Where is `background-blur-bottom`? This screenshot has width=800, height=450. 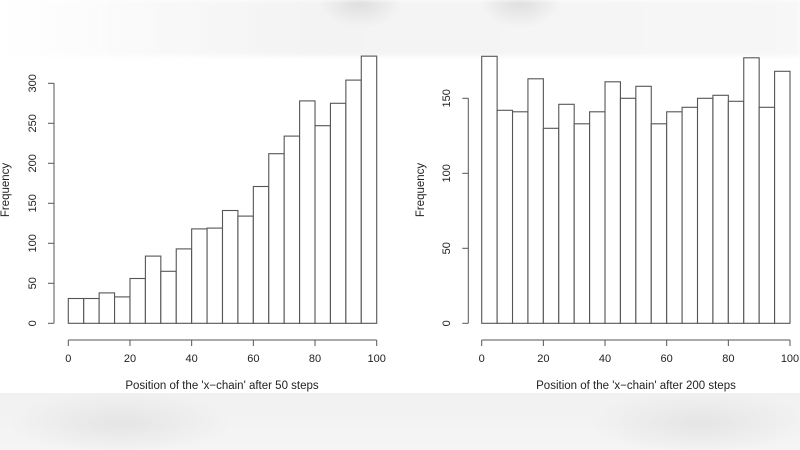
background-blur-bottom is located at coordinates (400, 421).